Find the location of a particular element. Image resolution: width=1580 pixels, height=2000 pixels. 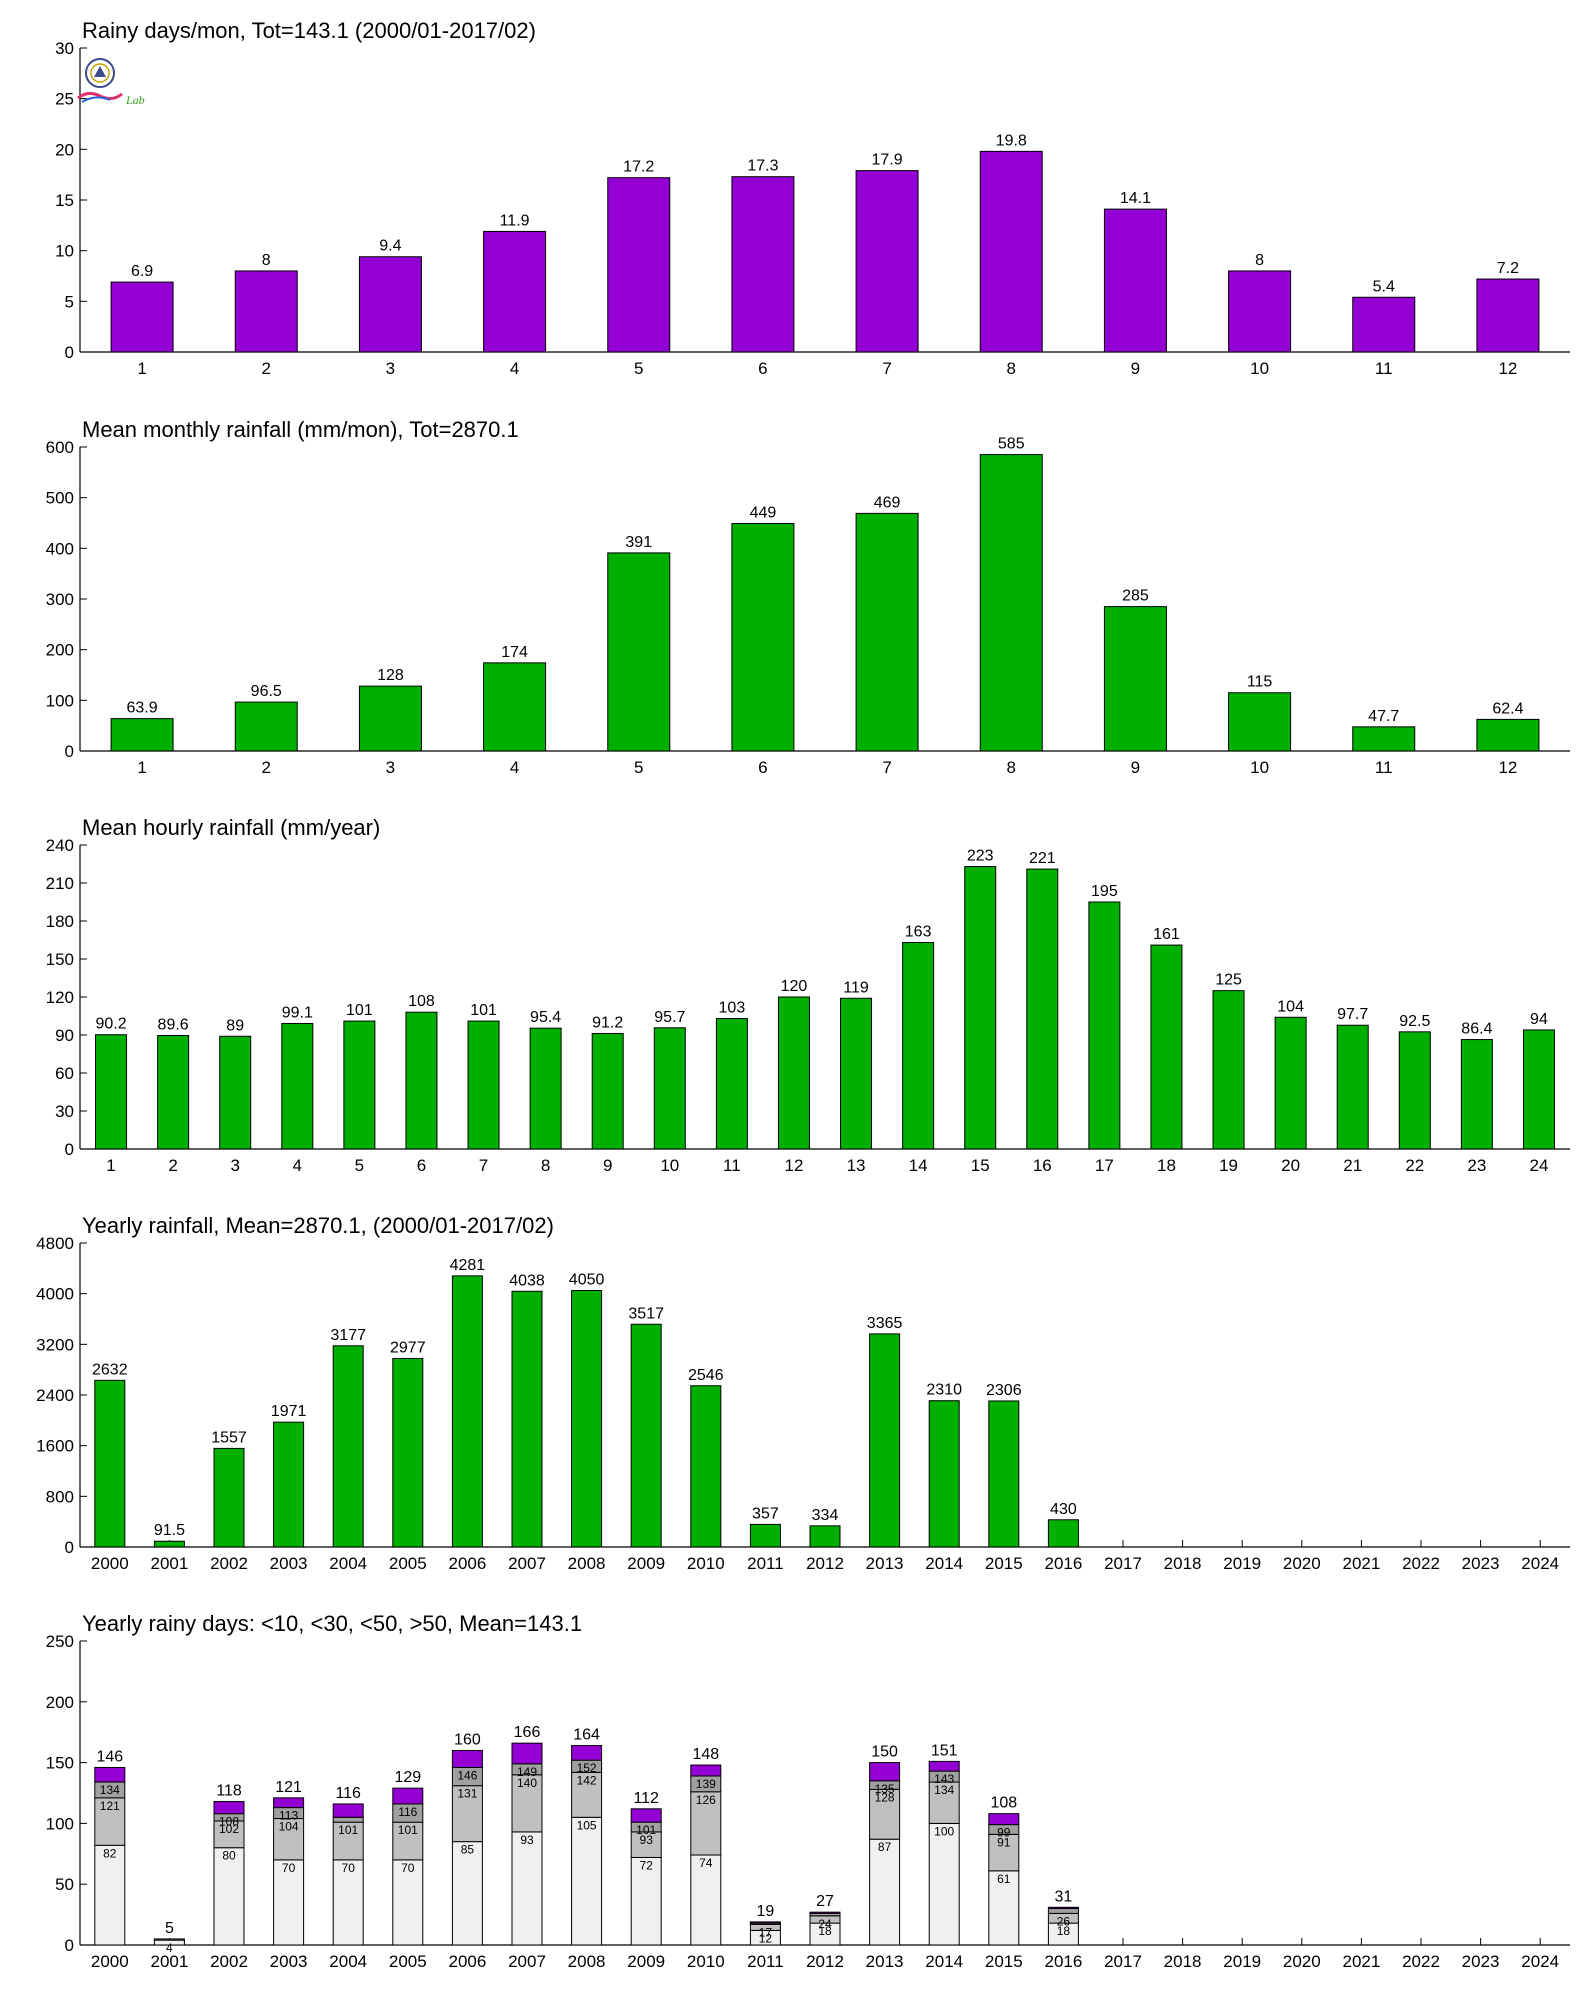

bar-value-label: 11.9 is located at coordinates (515, 220).